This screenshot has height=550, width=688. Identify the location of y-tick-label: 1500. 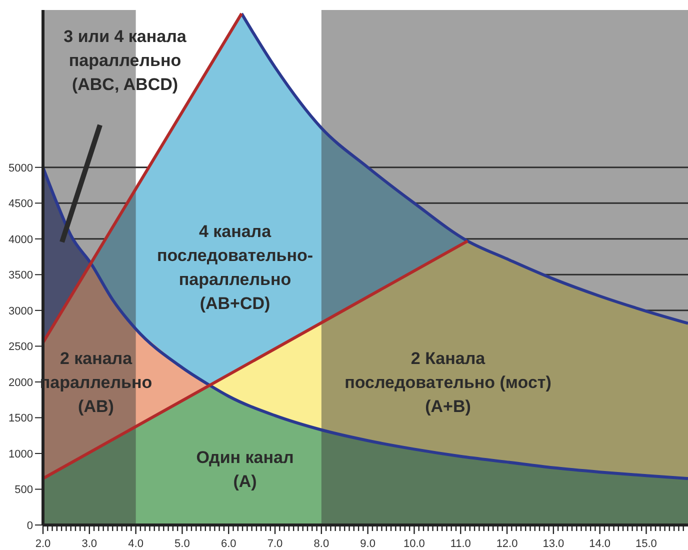
(20, 418).